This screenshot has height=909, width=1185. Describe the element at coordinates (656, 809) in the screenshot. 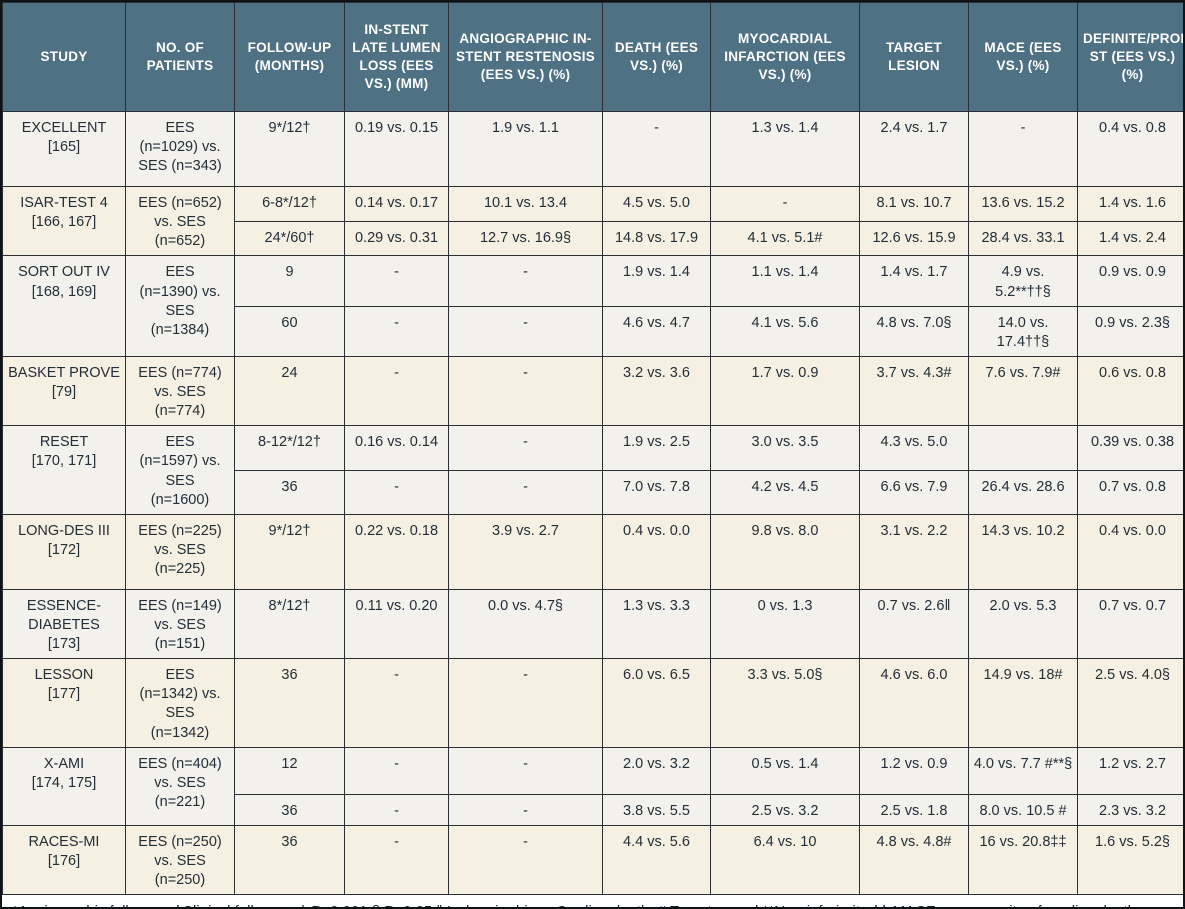

I see `cell-death: 3.8 vs. 5.5` at that location.